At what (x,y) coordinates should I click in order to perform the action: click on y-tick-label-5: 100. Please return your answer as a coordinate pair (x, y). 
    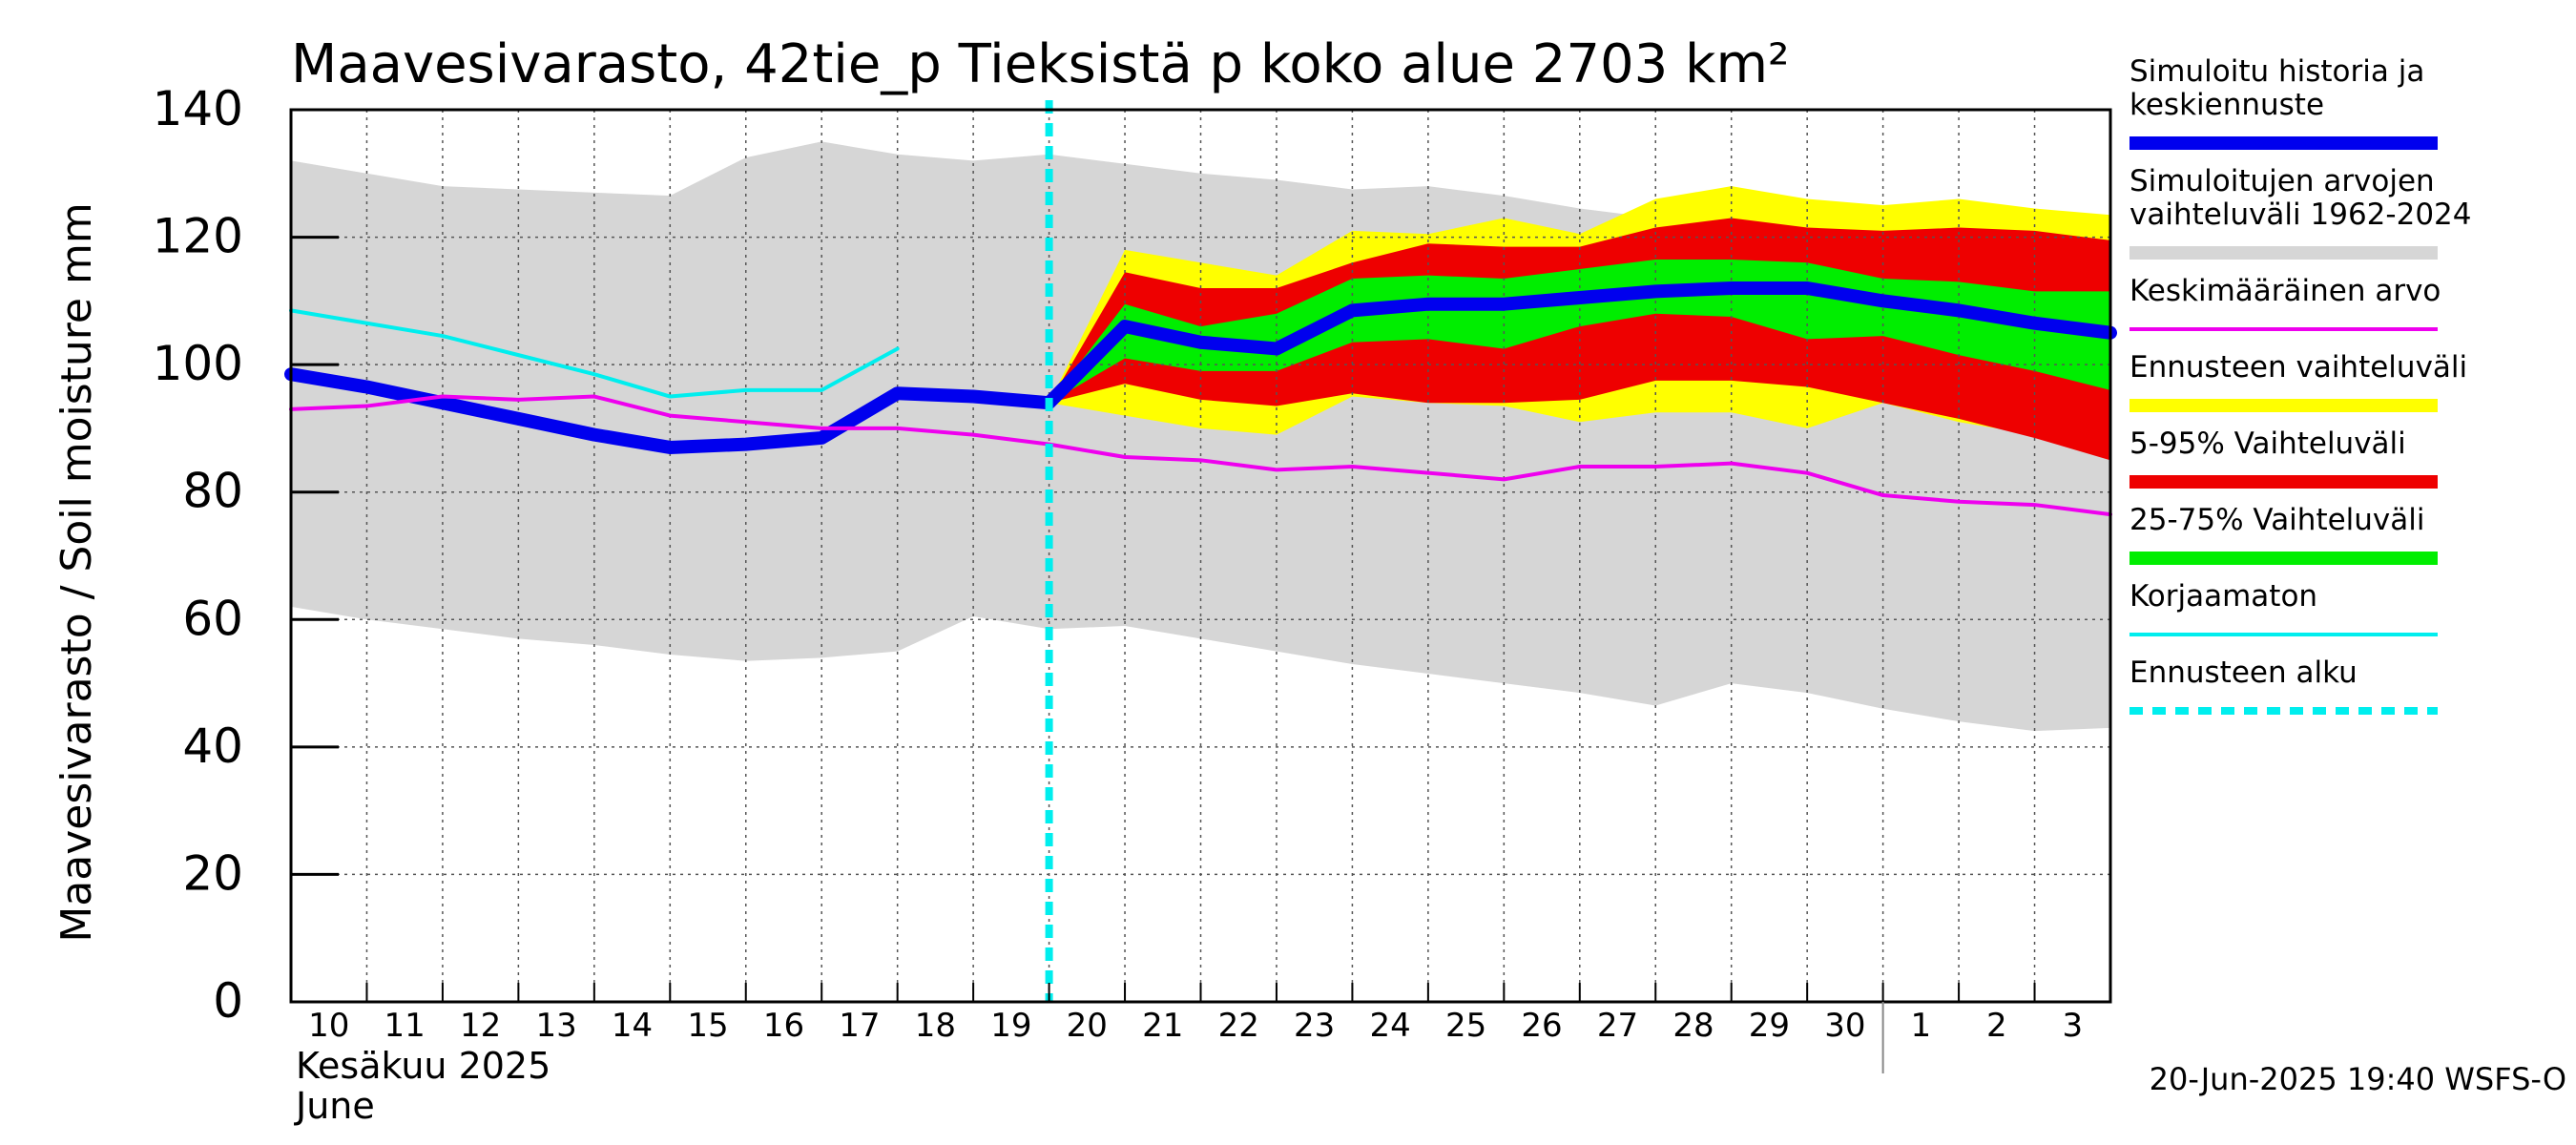
    Looking at the image, I should click on (198, 364).